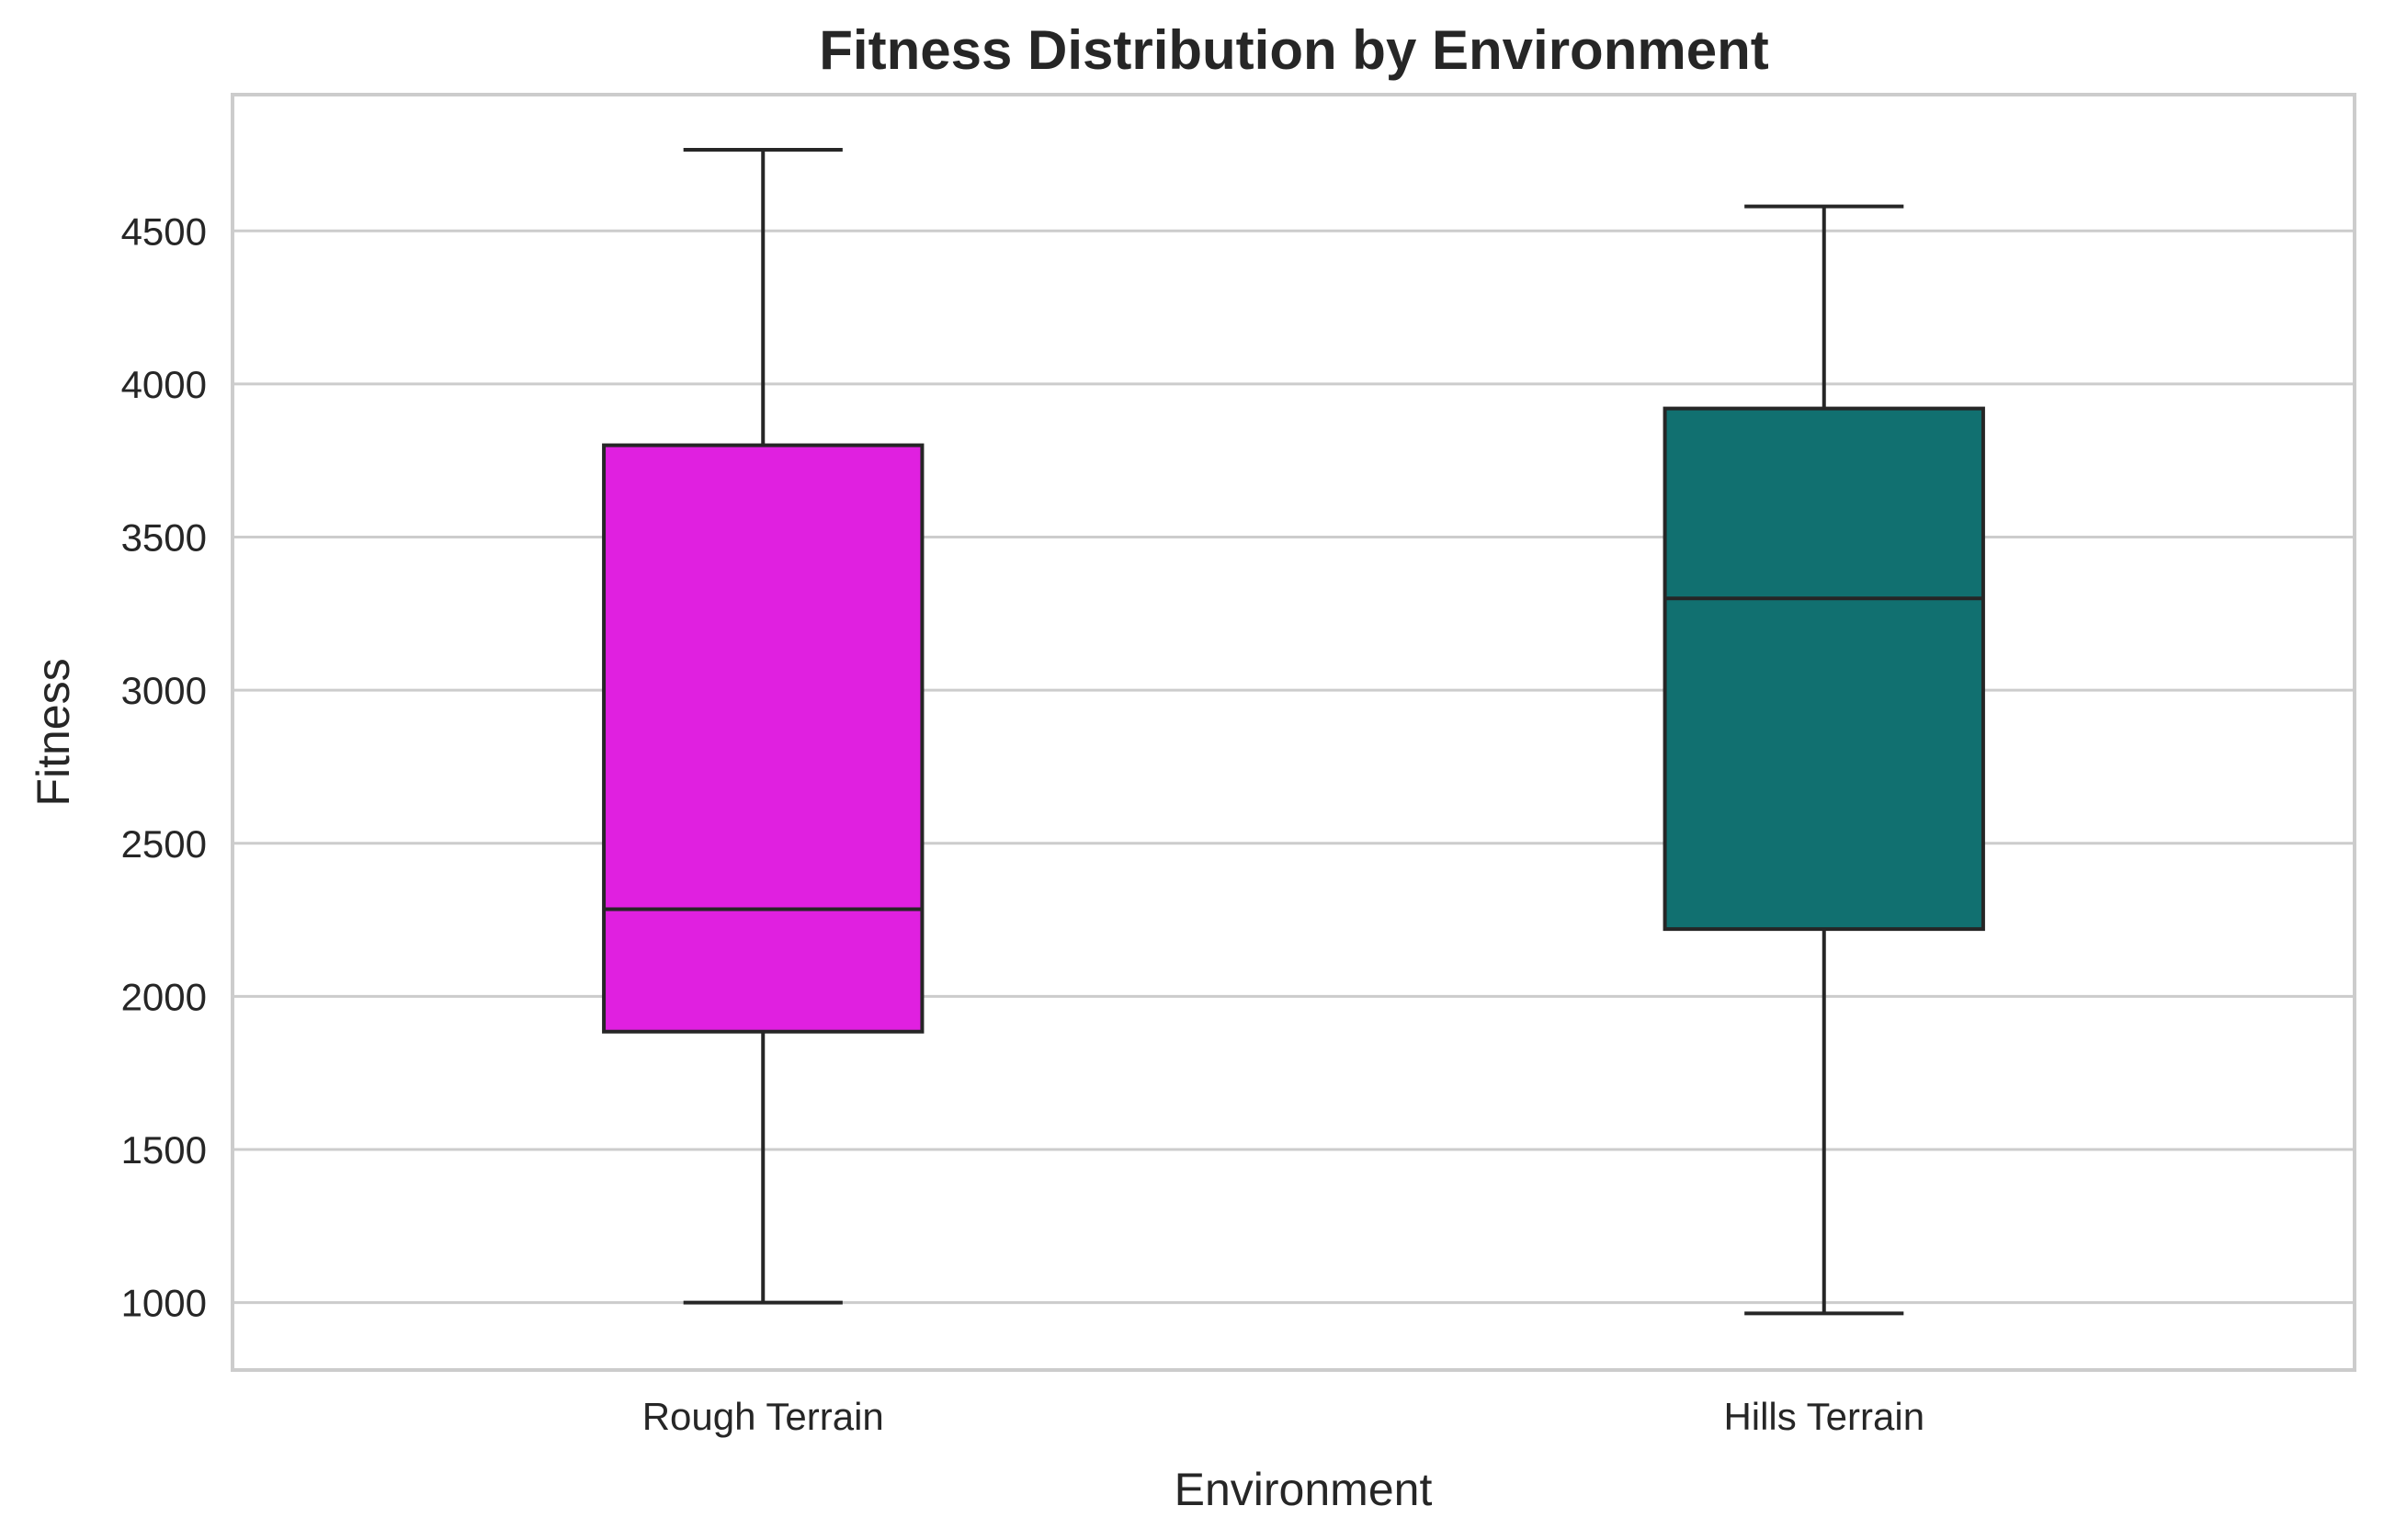 The height and width of the screenshot is (1540, 2395). What do you see at coordinates (1293, 50) in the screenshot?
I see `chart-title: Fitness Distribution by Environment` at bounding box center [1293, 50].